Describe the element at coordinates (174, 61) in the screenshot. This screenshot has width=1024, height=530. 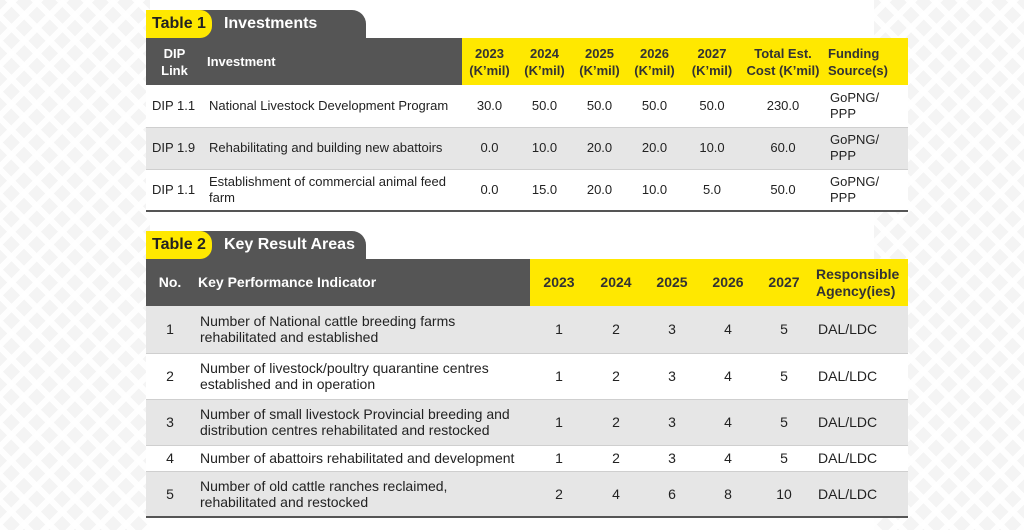
I see `header-dip-link: DIP Link` at that location.